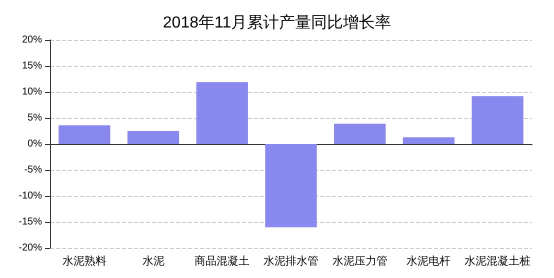 Image resolution: width=554 pixels, height=278 pixels. Describe the element at coordinates (222, 261) in the screenshot. I see `x-tick-label: 商品混凝土` at that location.